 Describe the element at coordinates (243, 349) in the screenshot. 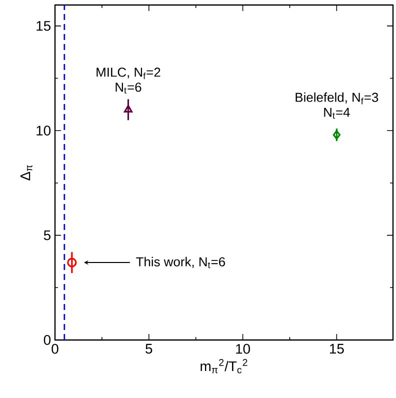

I see `x-tick-label: 10` at that location.